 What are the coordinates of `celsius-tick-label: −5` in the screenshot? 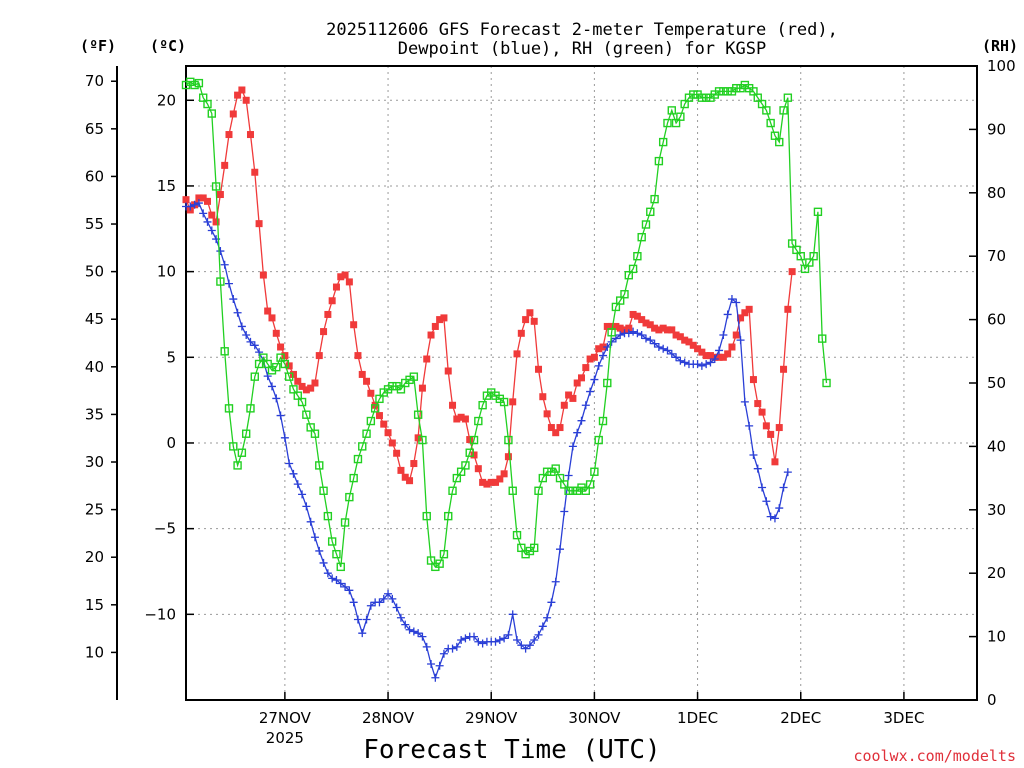 It's located at (165, 529).